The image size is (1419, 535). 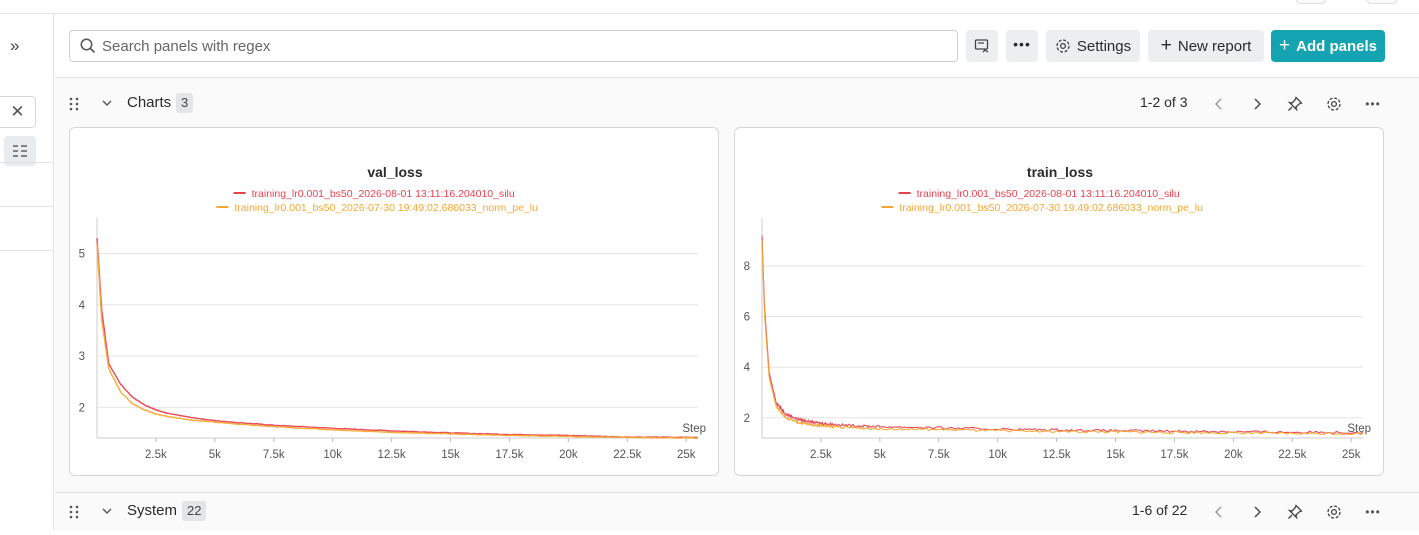 What do you see at coordinates (82, 357) in the screenshot?
I see `y-tick-label: 3` at bounding box center [82, 357].